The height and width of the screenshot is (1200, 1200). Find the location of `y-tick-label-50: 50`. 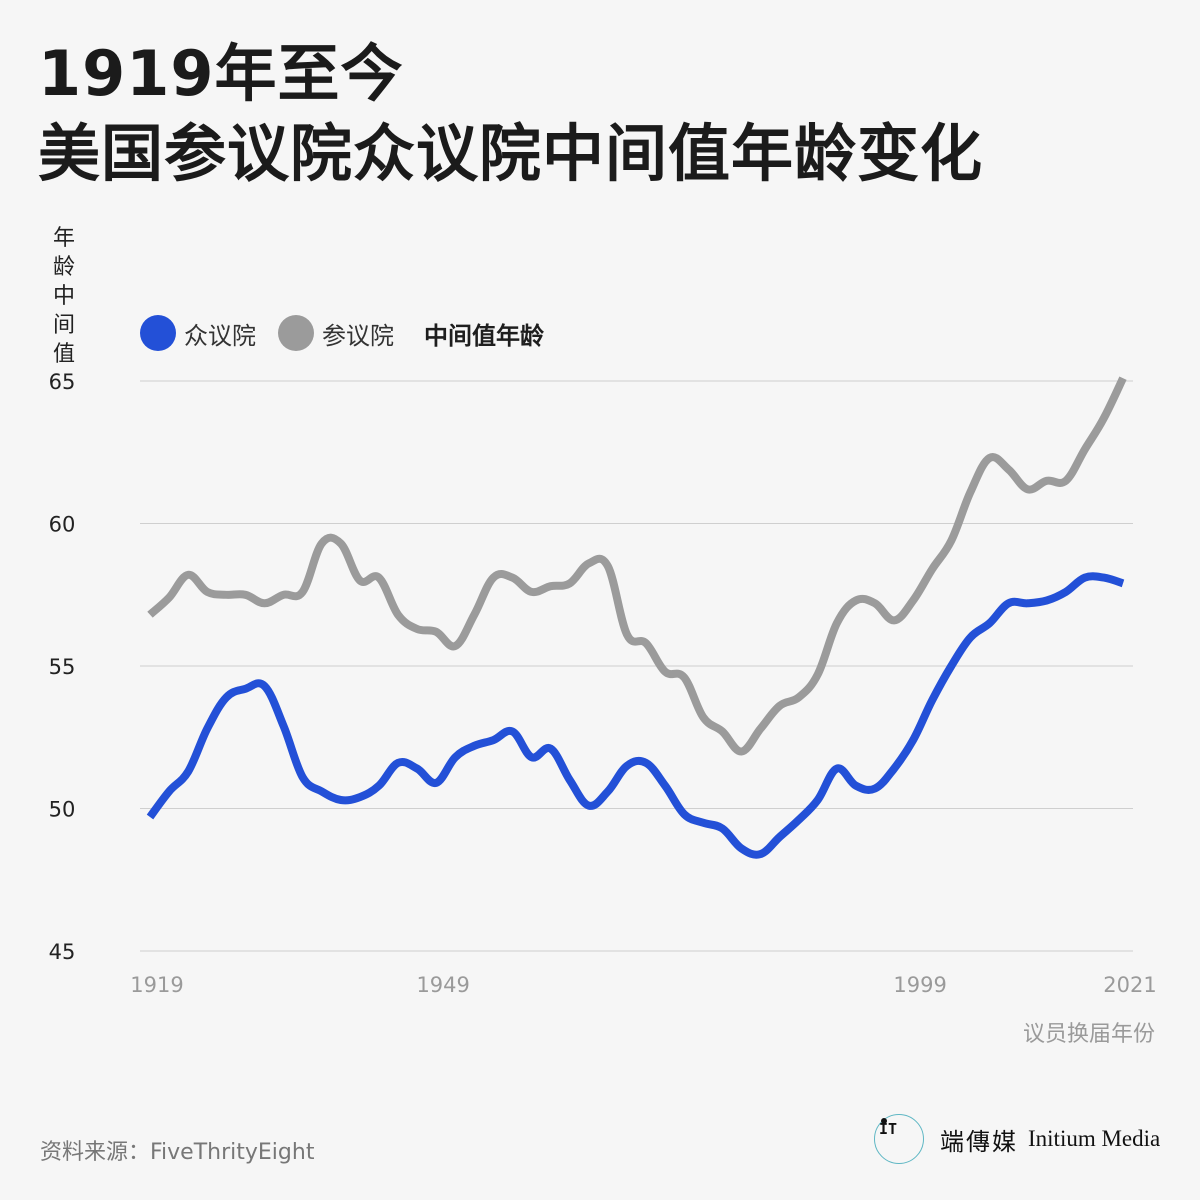

y-tick-label-50: 50 is located at coordinates (62, 810).